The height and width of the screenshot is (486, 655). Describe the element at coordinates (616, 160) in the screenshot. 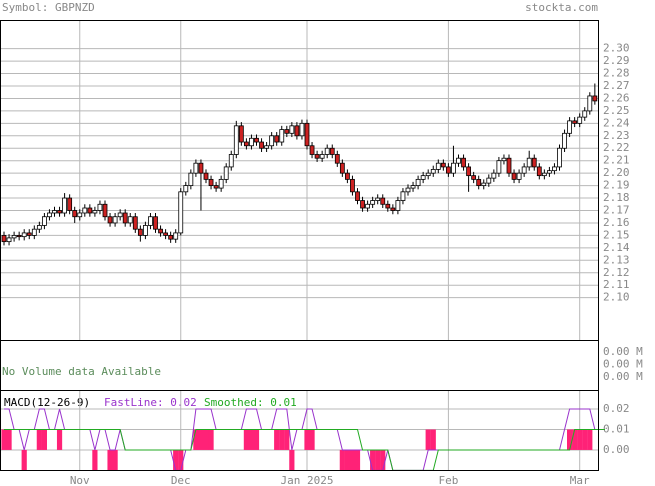

I see `y-tick-label: 2.21` at that location.